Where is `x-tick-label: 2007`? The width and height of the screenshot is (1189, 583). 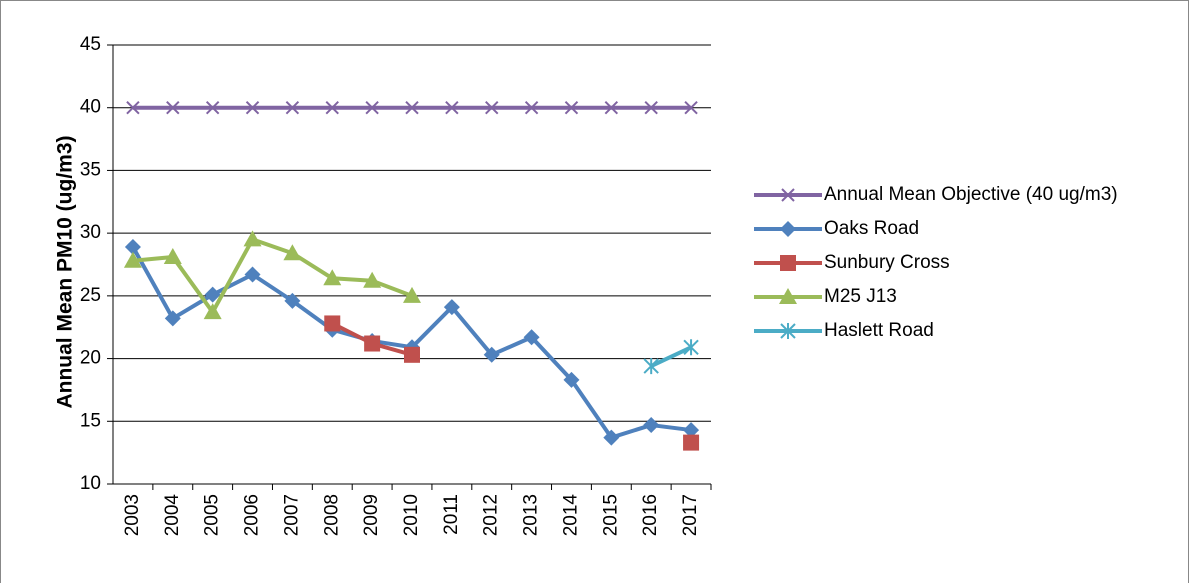
x-tick-label: 2007 is located at coordinates (291, 515).